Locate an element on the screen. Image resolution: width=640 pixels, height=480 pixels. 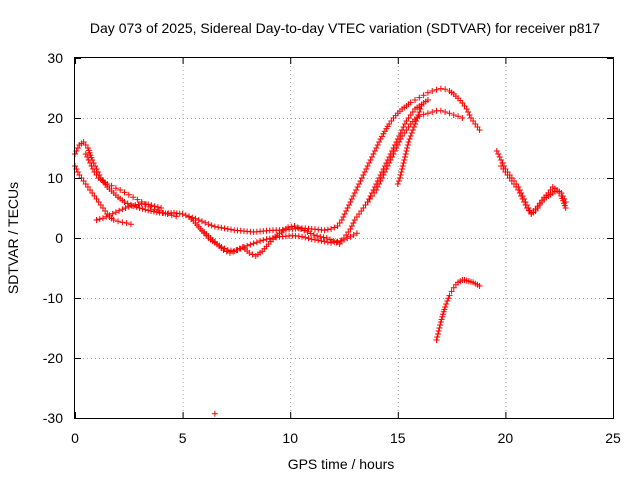
series-arc-i is located at coordinates (409, 145).